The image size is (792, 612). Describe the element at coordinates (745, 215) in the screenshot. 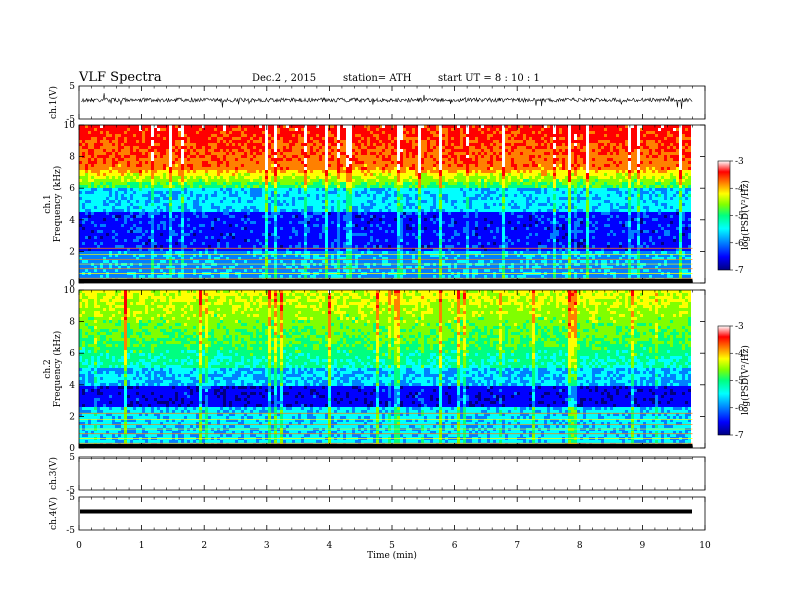

I see `colorbar-ch1-label: log(PSD(V²/Hz)` at that location.